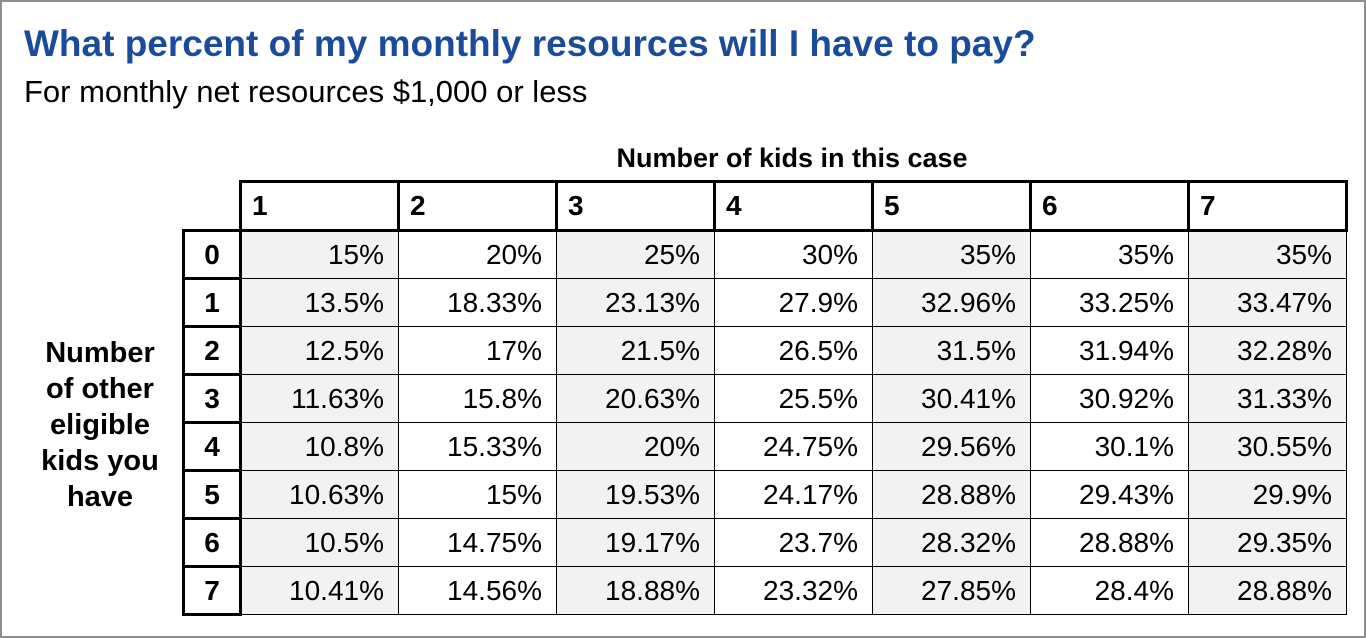 The height and width of the screenshot is (638, 1366). I want to click on table-cell: 20.63%, so click(635, 398).